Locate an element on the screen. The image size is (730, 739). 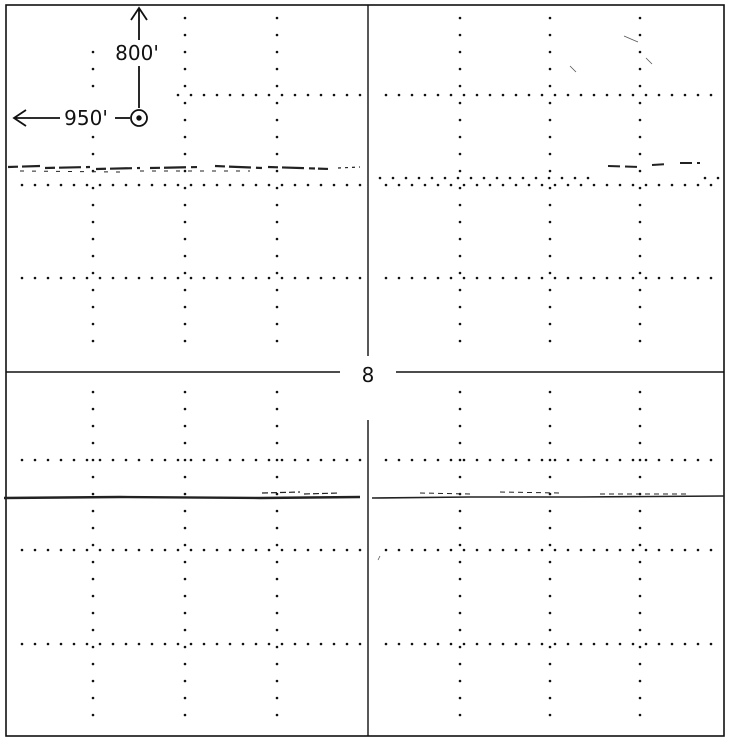
target-circle-icon is located at coordinates (139, 118).